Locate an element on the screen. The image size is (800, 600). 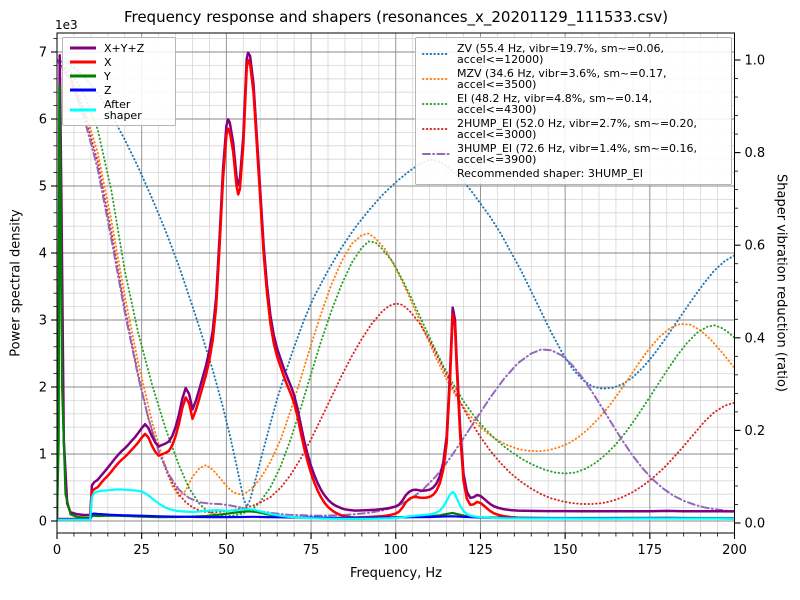
y-left-tick-label: 4 is located at coordinates (43, 254).